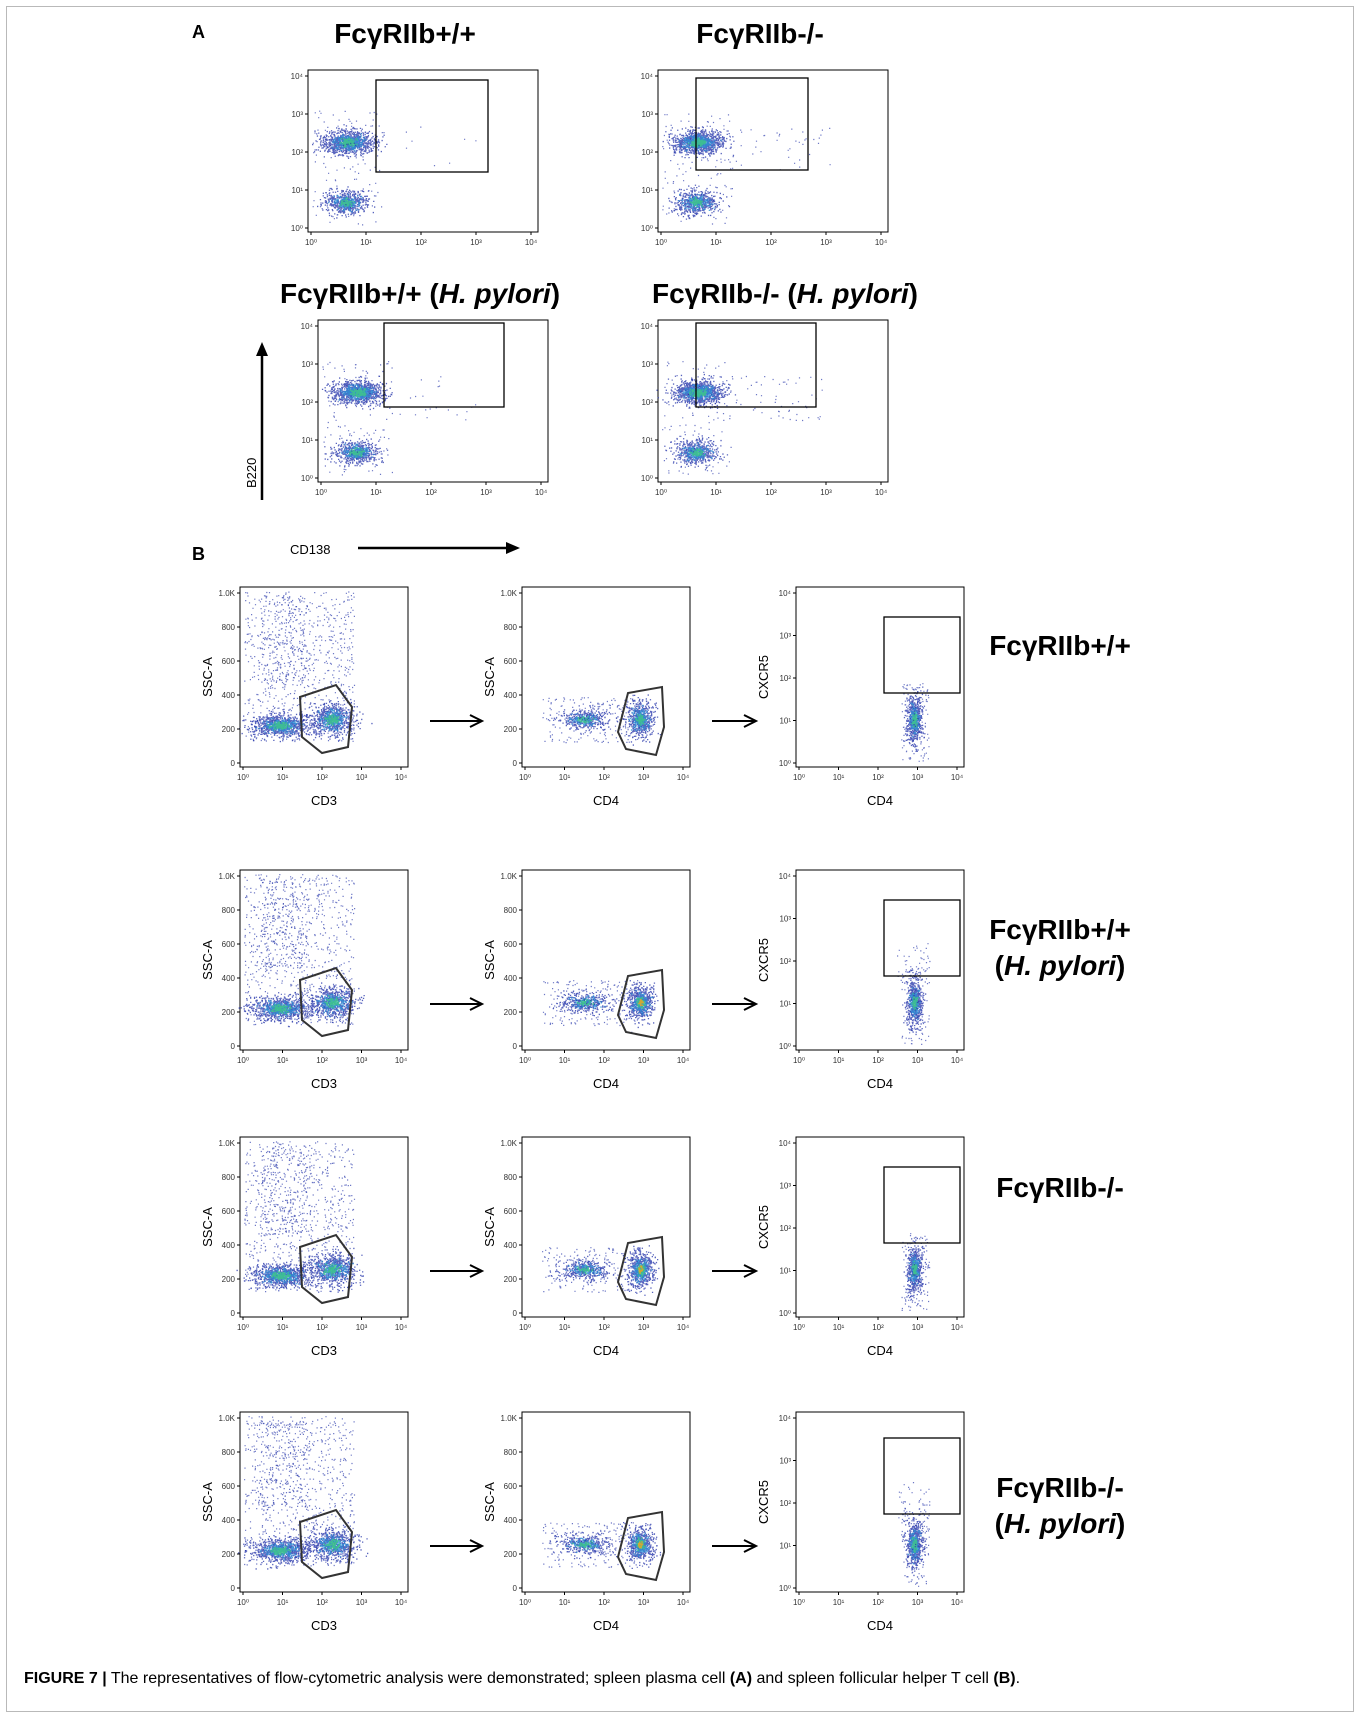 The image size is (1362, 1719). What do you see at coordinates (511, 1177) in the screenshot?
I see `plot-b-row3-col2-ytick-4: 800` at bounding box center [511, 1177].